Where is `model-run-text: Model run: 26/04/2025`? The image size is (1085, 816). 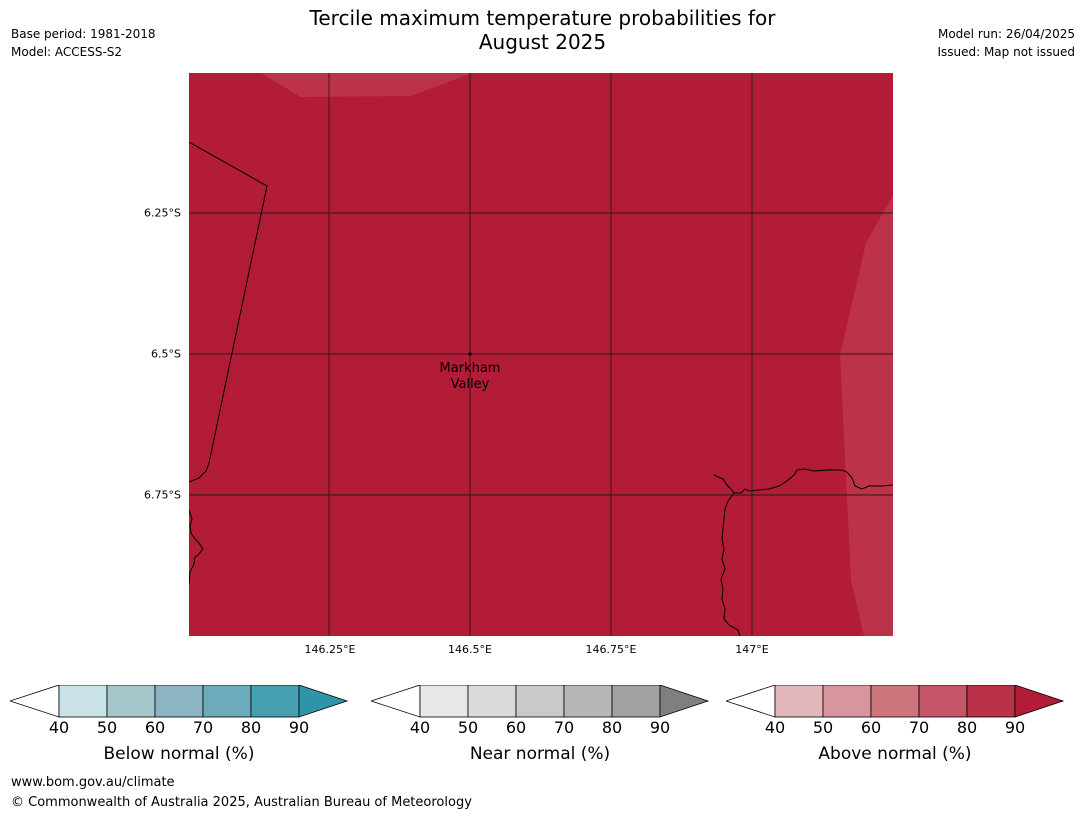 model-run-text: Model run: 26/04/2025 is located at coordinates (1006, 34).